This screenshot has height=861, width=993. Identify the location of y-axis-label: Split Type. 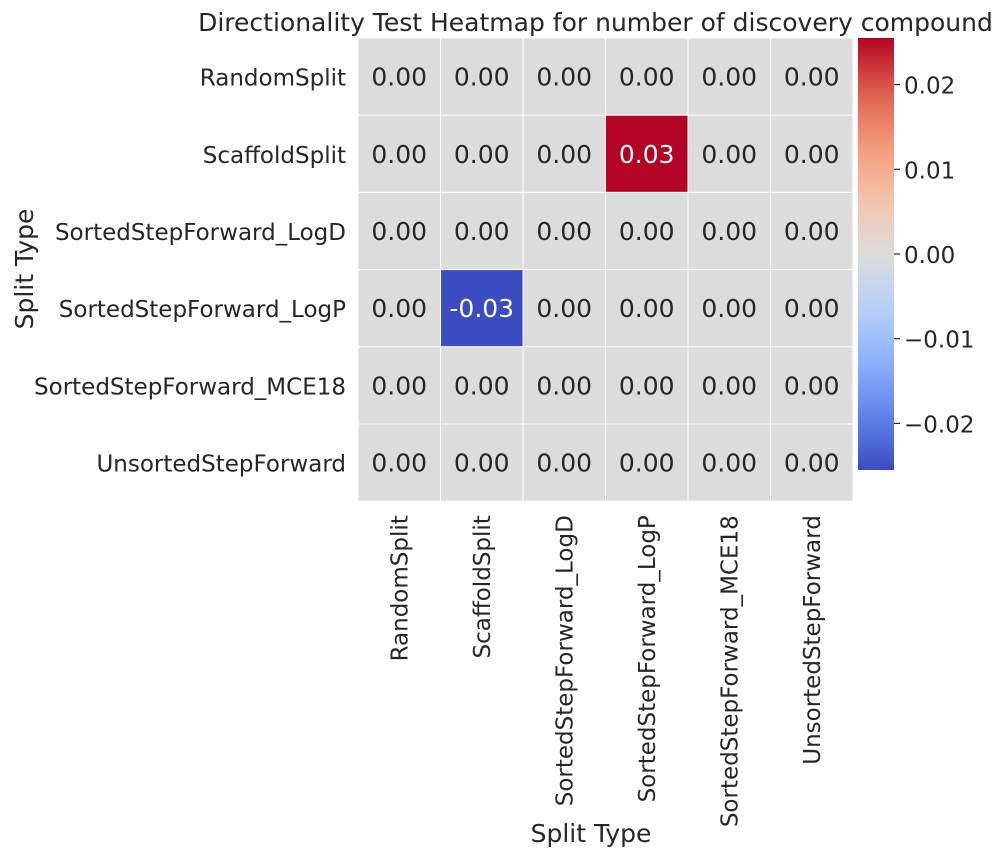
(24, 269).